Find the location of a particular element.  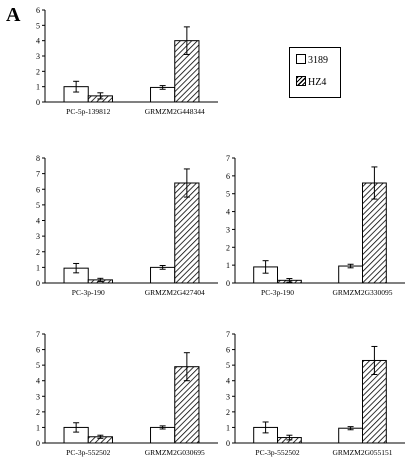

x-category-label: GRMZM2G427404 is located at coordinates (175, 292).